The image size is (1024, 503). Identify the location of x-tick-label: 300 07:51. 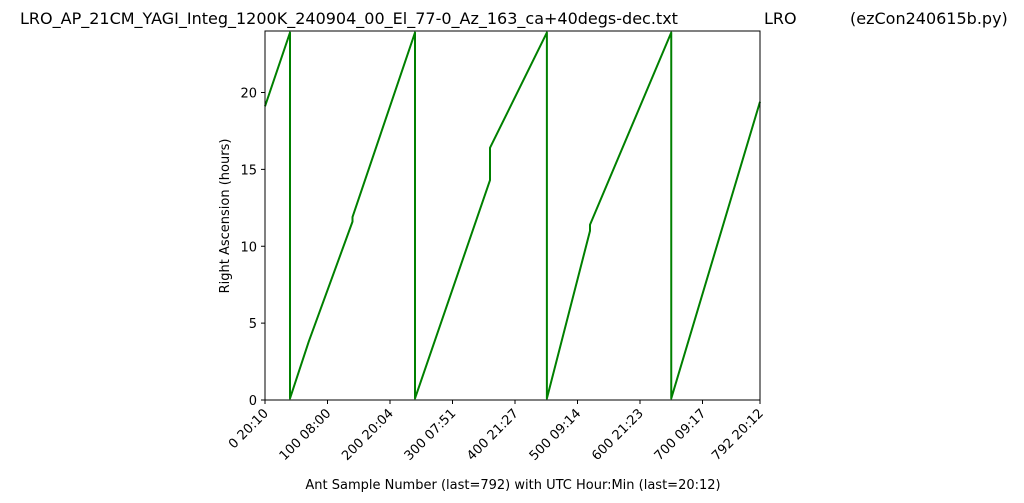
(431, 435).